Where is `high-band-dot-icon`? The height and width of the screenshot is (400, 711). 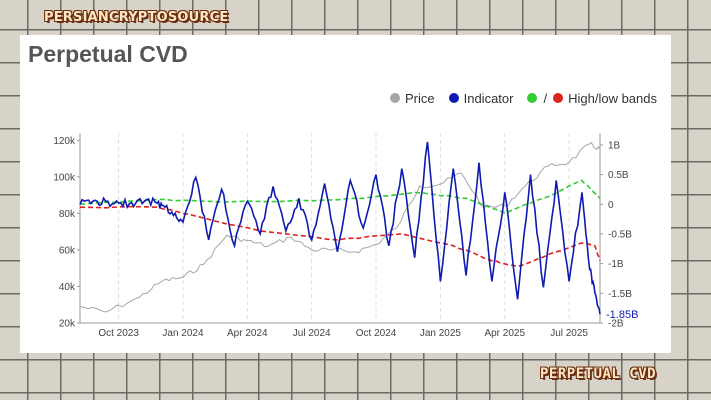
high-band-dot-icon is located at coordinates (532, 98).